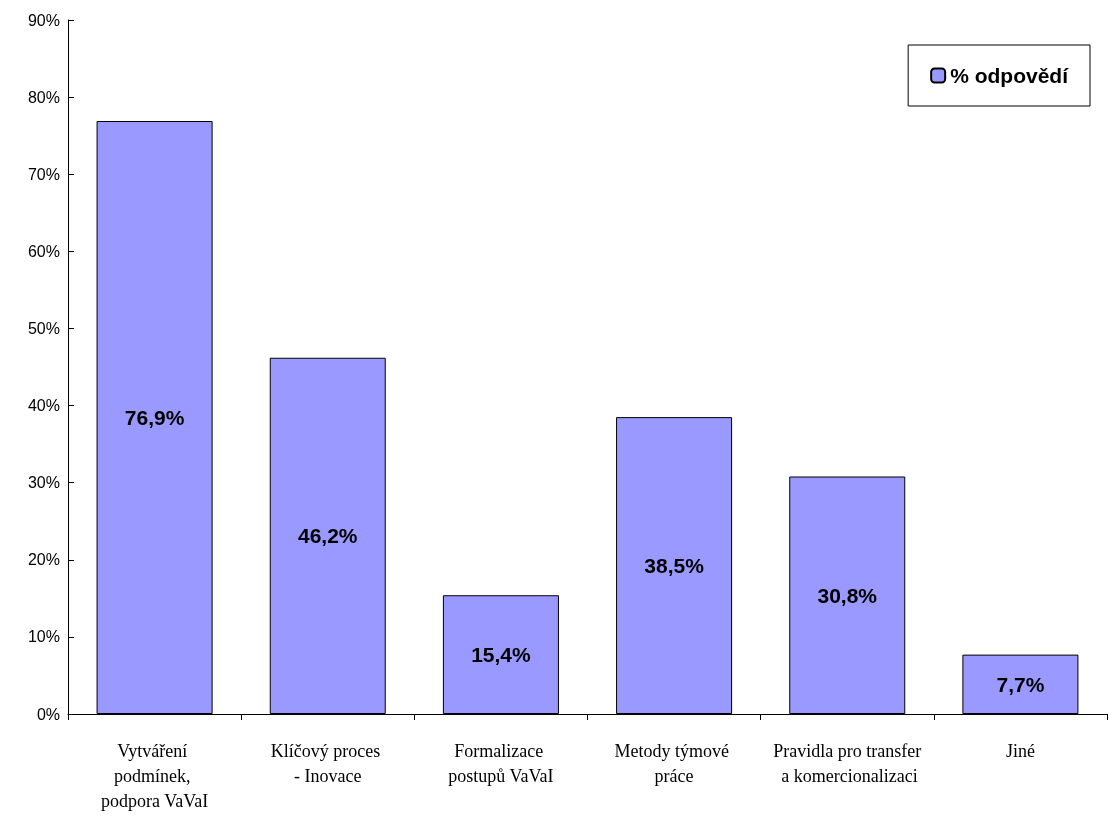 This screenshot has height=827, width=1109. What do you see at coordinates (43, 251) in the screenshot?
I see `y-tick-label: 60%` at bounding box center [43, 251].